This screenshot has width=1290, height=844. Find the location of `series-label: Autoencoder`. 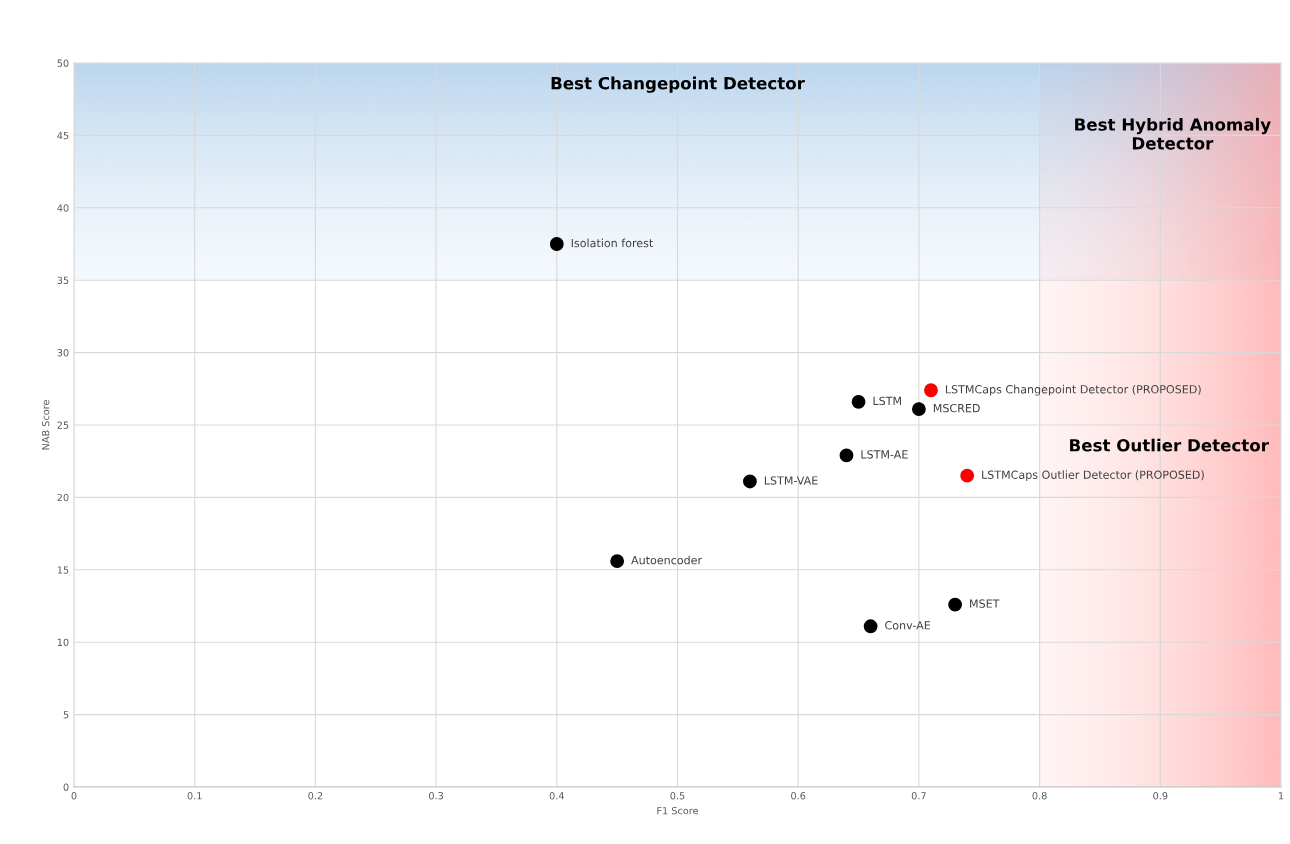

series-label: Autoencoder is located at coordinates (667, 560).